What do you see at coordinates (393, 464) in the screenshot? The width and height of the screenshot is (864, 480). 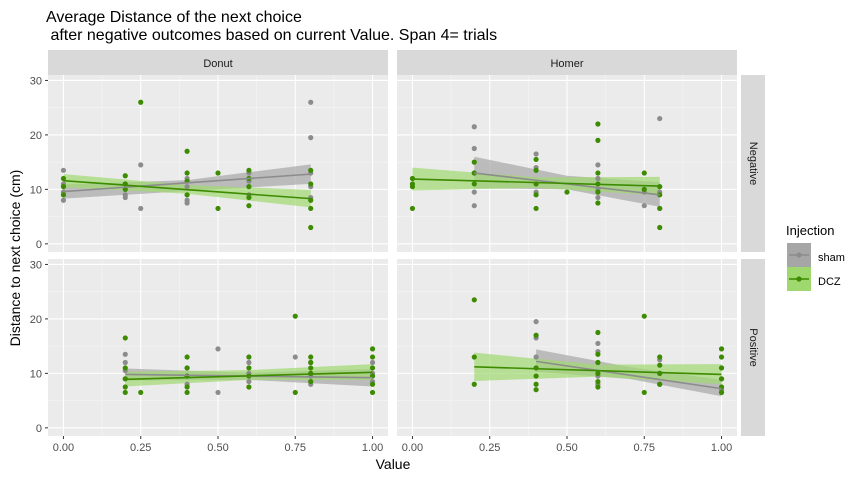 I see `x-axis-title: Value` at bounding box center [393, 464].